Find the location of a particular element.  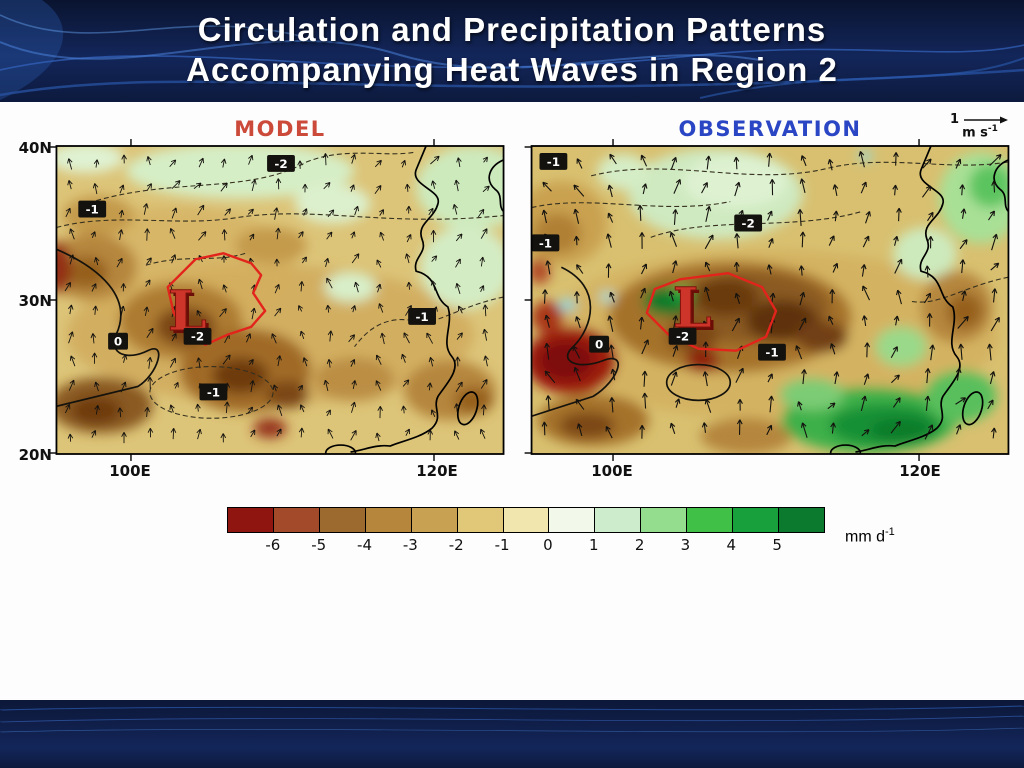

lat-label-20n: 20N is located at coordinates (35, 455).